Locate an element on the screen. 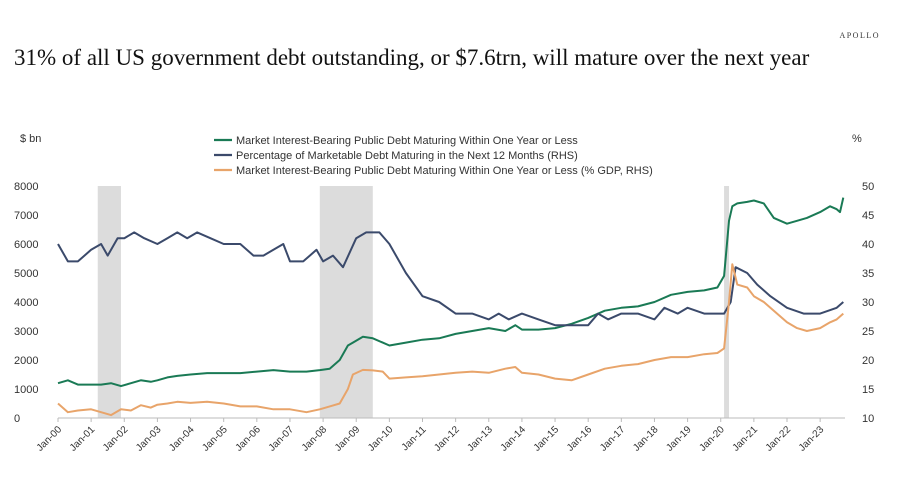  y-right-tick-label: 10 is located at coordinates (868, 419).